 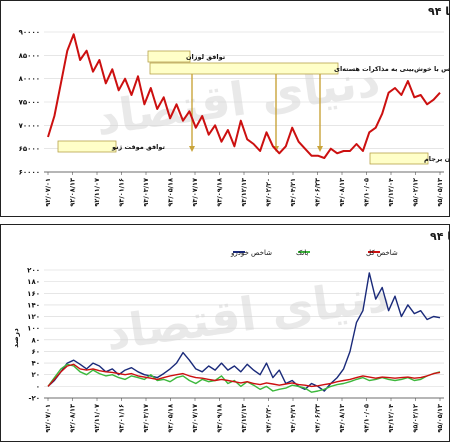 What do you see at coordinates (33, 294) in the screenshot?
I see `y-tick-label-9: ۱۶۰` at bounding box center [33, 294].